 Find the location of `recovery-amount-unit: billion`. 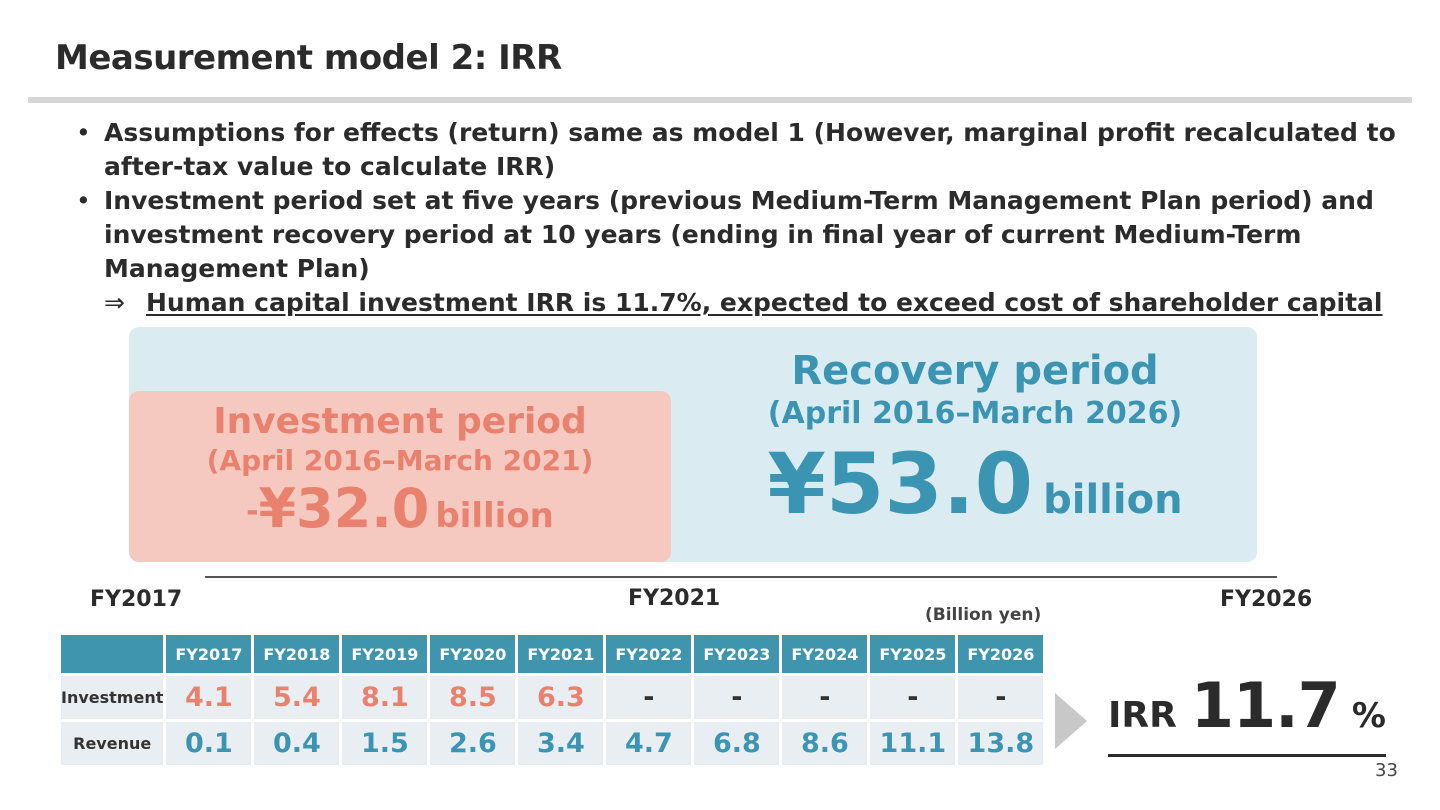

recovery-amount-unit: billion is located at coordinates (1113, 500).